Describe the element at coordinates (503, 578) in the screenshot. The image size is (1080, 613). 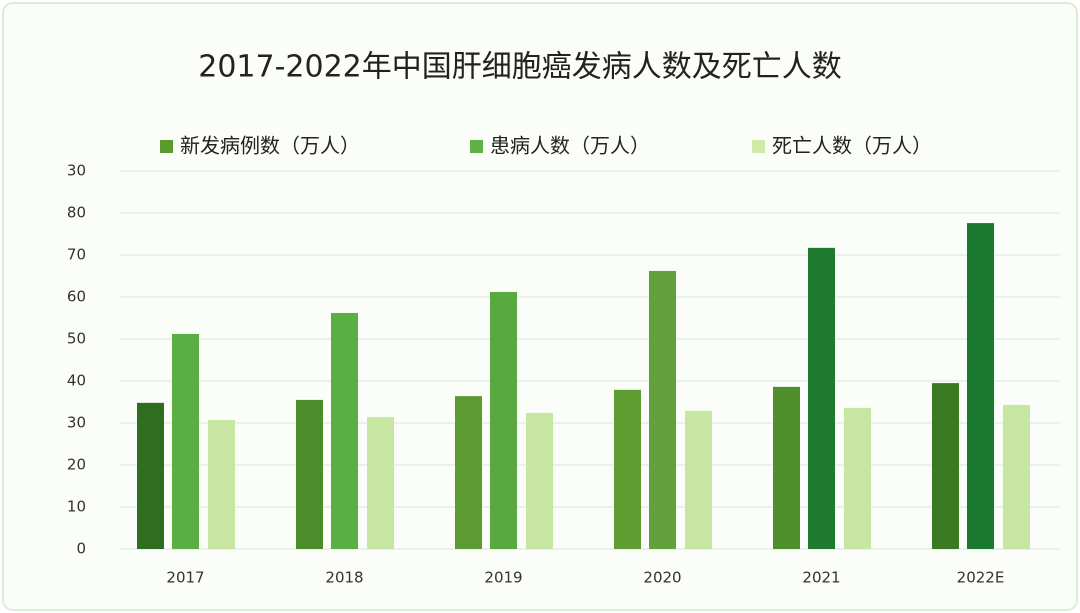
I see `x-tick-label: 2019` at that location.